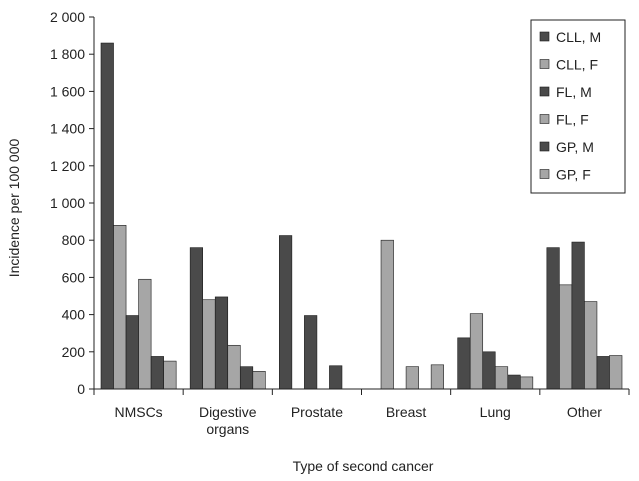 The height and width of the screenshot is (481, 639). Describe the element at coordinates (67, 166) in the screenshot. I see `y-tick-label: 1 200` at that location.